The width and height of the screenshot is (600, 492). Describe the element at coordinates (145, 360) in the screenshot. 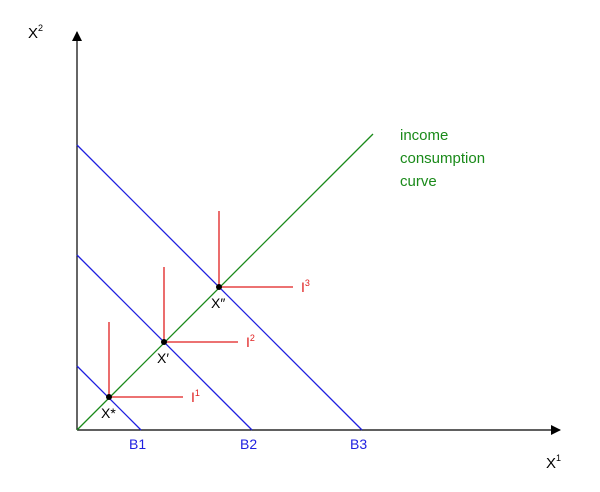

I see `indifference-curve-i1` at that location.